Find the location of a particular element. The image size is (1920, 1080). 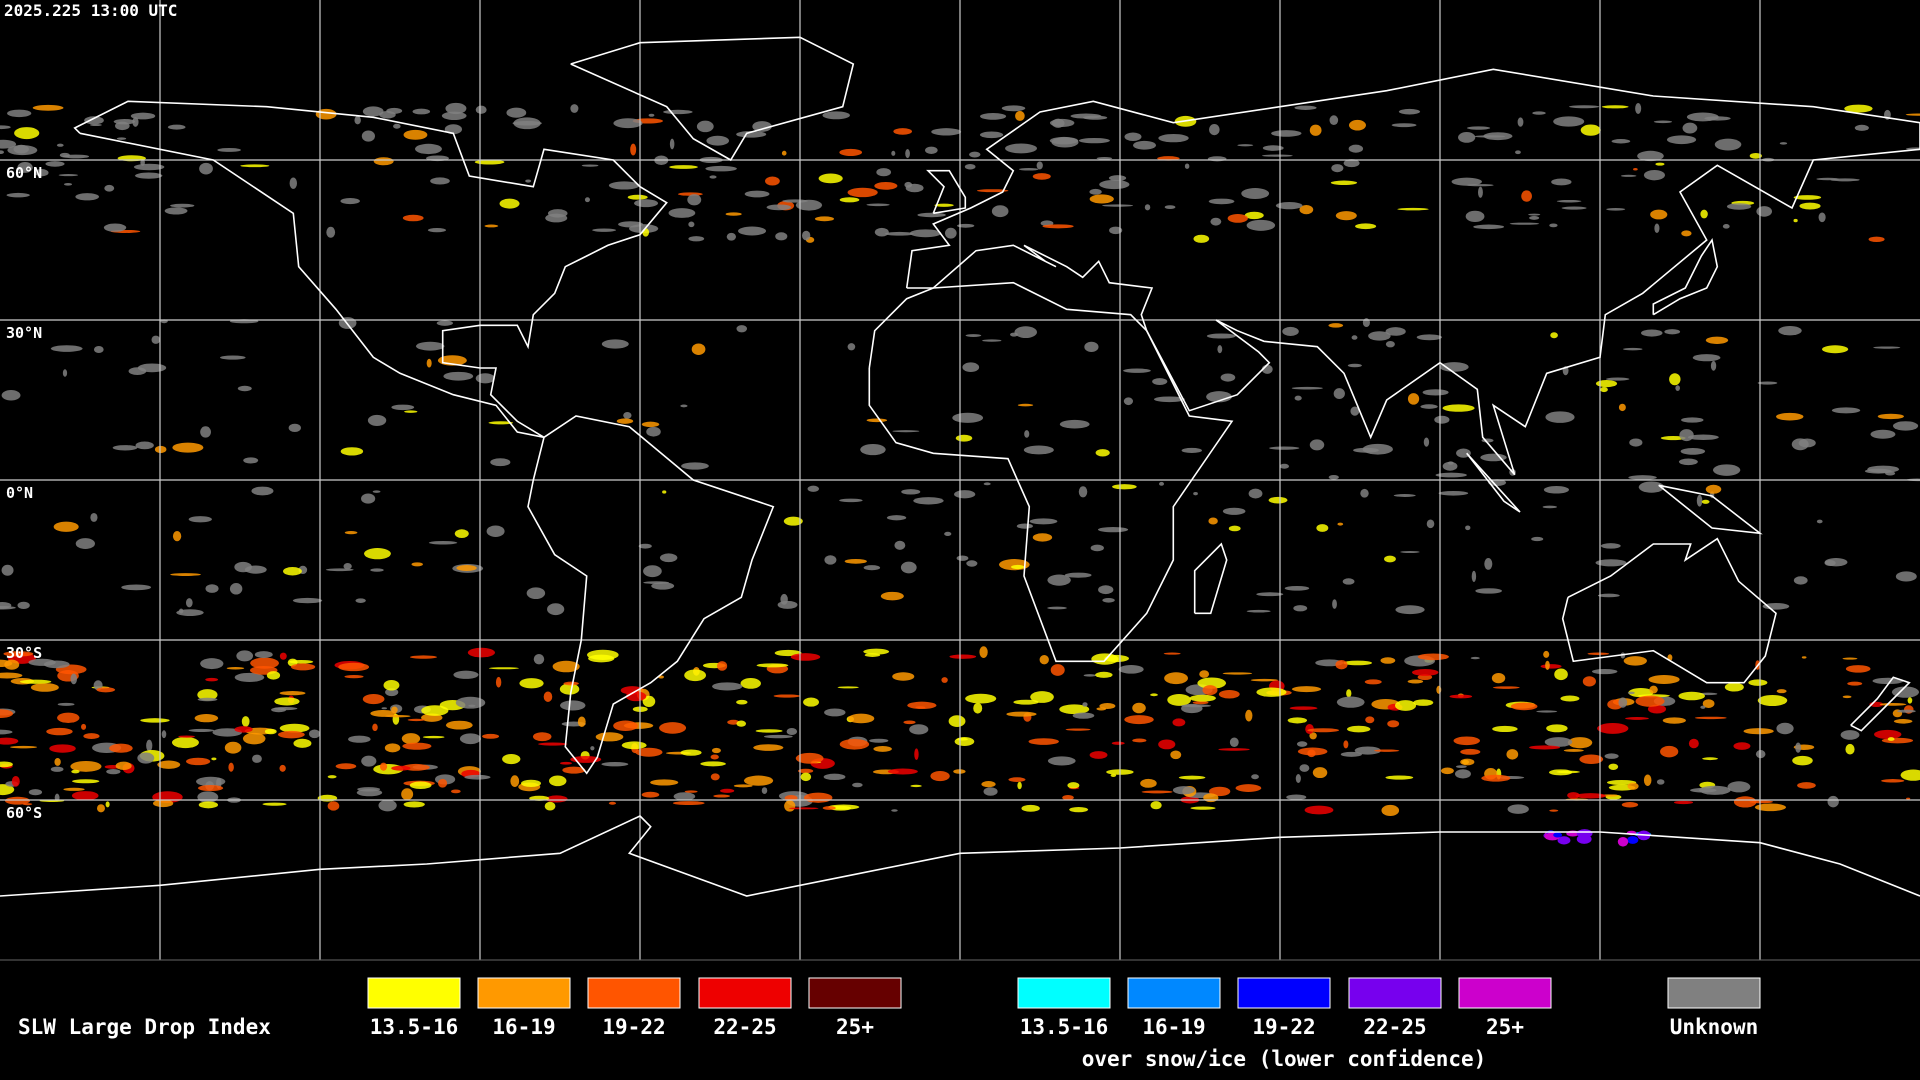

legend-label: 16-19 is located at coordinates (1173, 1027).